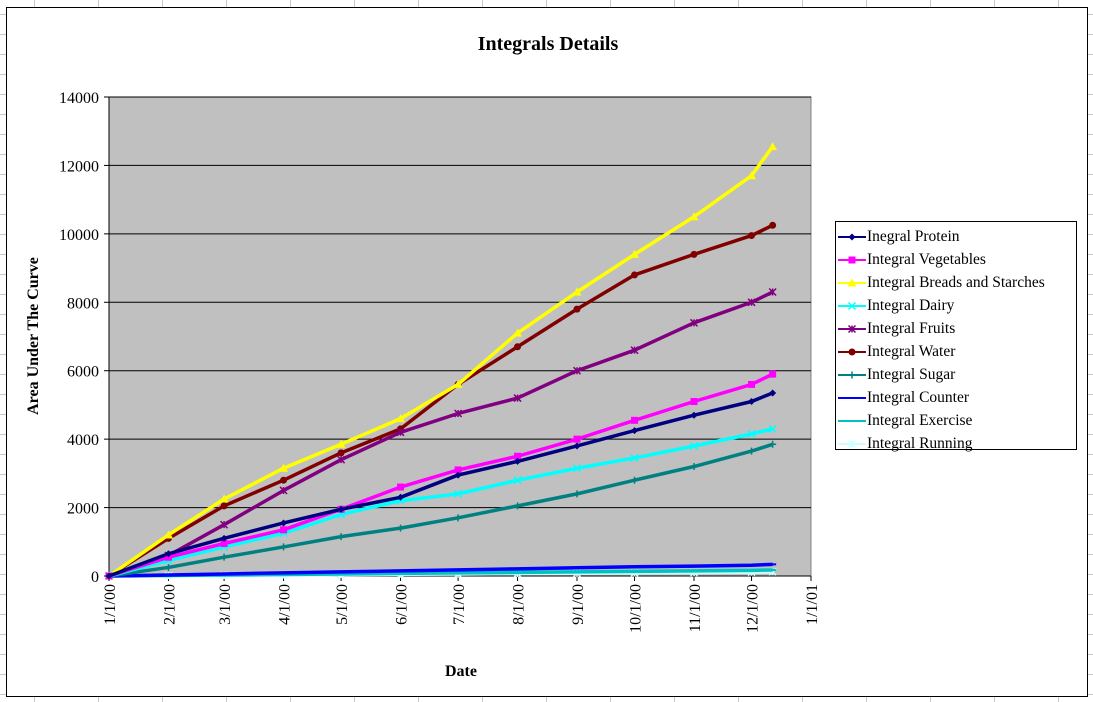 This screenshot has height=702, width=1093. Describe the element at coordinates (753, 608) in the screenshot. I see `x-tick-label: 12/1/00` at that location.